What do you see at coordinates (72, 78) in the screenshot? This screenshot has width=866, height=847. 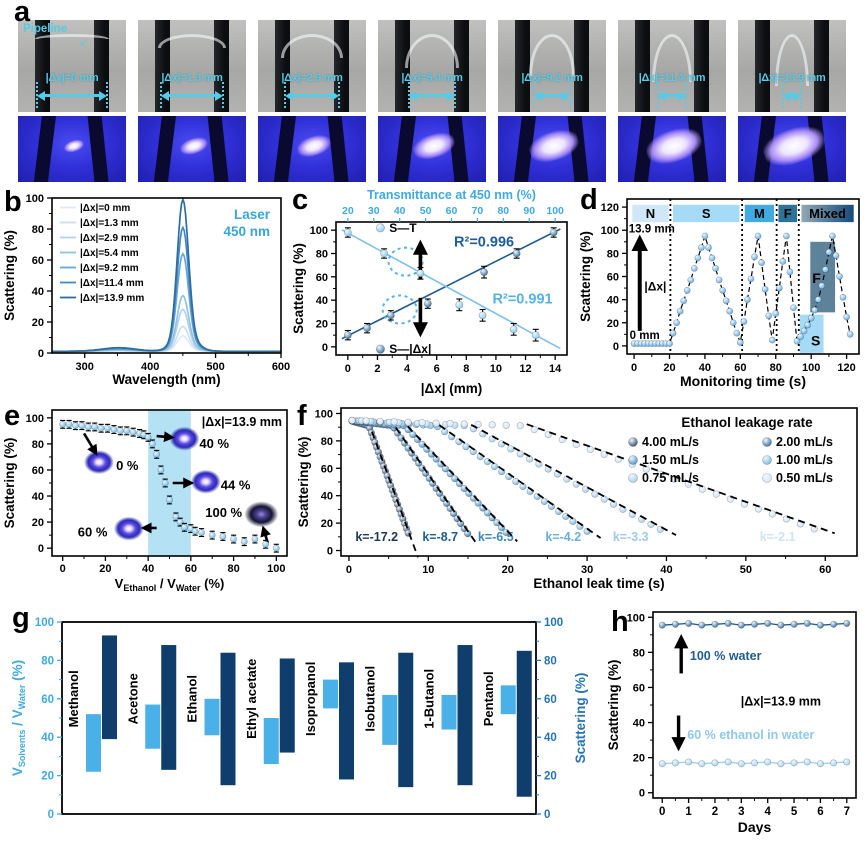 I see `displacement-label: |Δx|=0 mm` at bounding box center [72, 78].